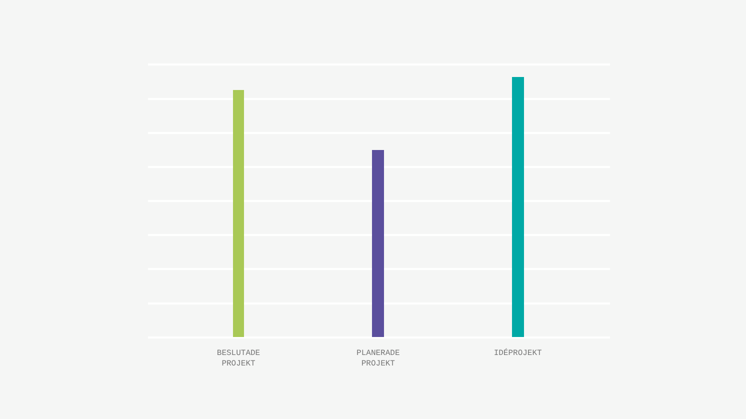 This screenshot has width=746, height=419. What do you see at coordinates (378, 358) in the screenshot?
I see `x-tick-label: PLANERADE PROJEKT` at bounding box center [378, 358].